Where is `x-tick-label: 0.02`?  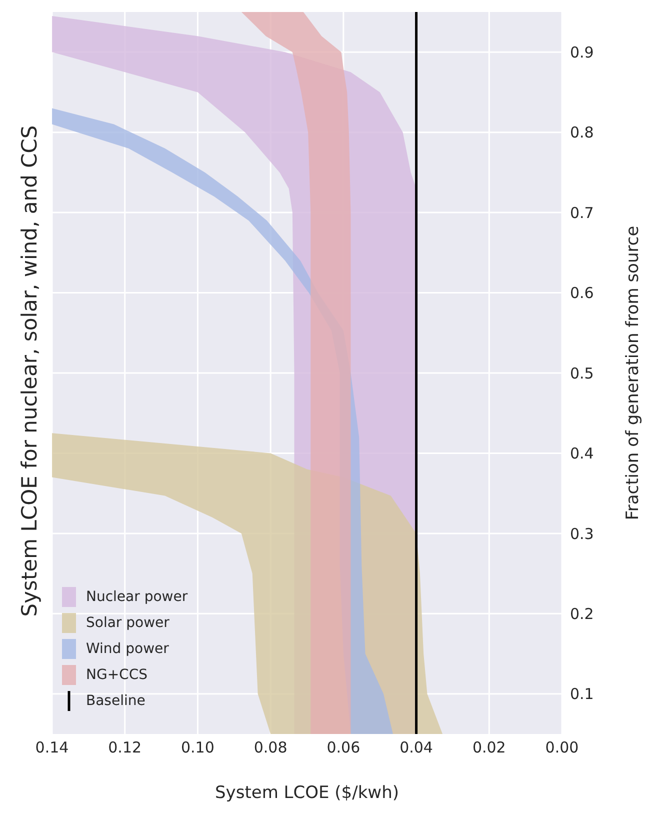
x-tick-label: 0.02 is located at coordinates (489, 747).